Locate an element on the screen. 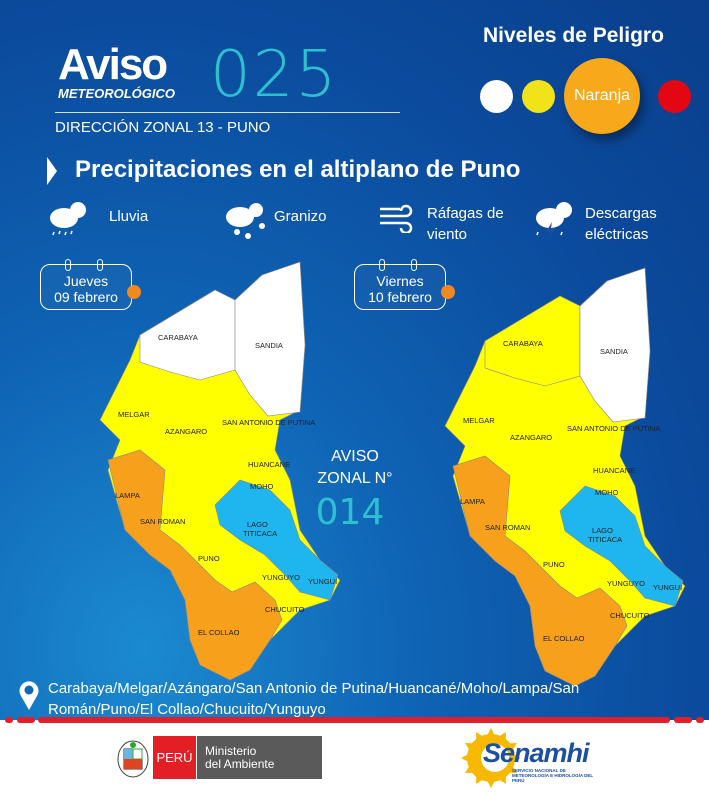 This screenshot has height=792, width=709. direccion-zonal: DIRECCIÓN ZONAL 13 - PUNO is located at coordinates (163, 127).